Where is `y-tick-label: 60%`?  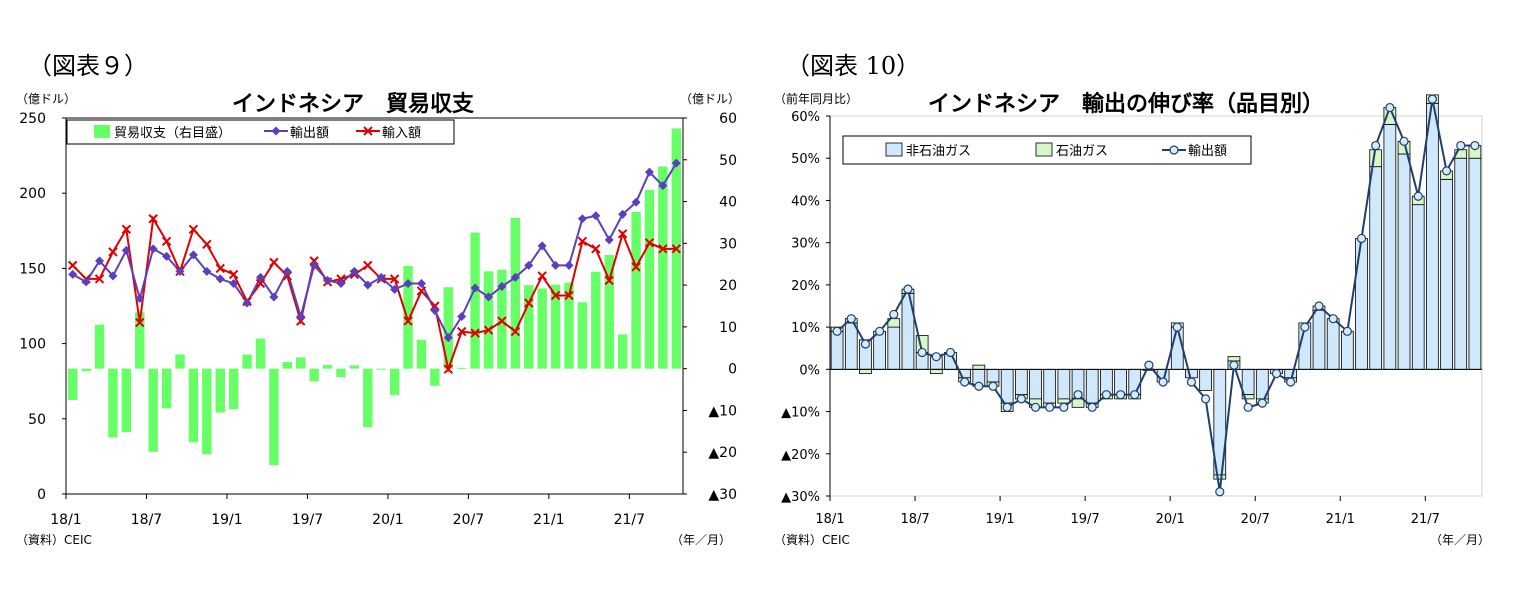
y-tick-label: 60% is located at coordinates (805, 117).